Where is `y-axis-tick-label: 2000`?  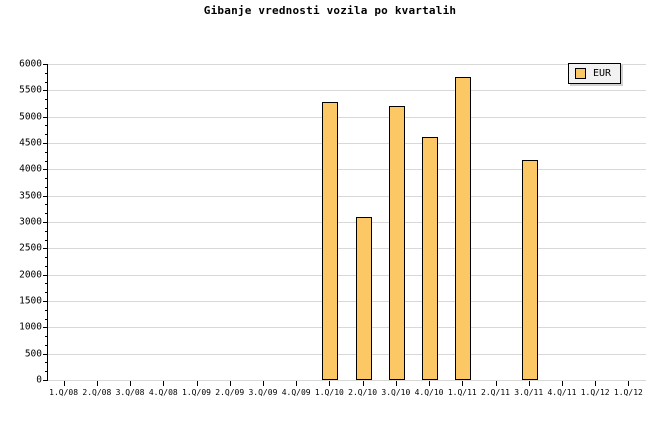
y-axis-tick-label: 2000 is located at coordinates (30, 275).